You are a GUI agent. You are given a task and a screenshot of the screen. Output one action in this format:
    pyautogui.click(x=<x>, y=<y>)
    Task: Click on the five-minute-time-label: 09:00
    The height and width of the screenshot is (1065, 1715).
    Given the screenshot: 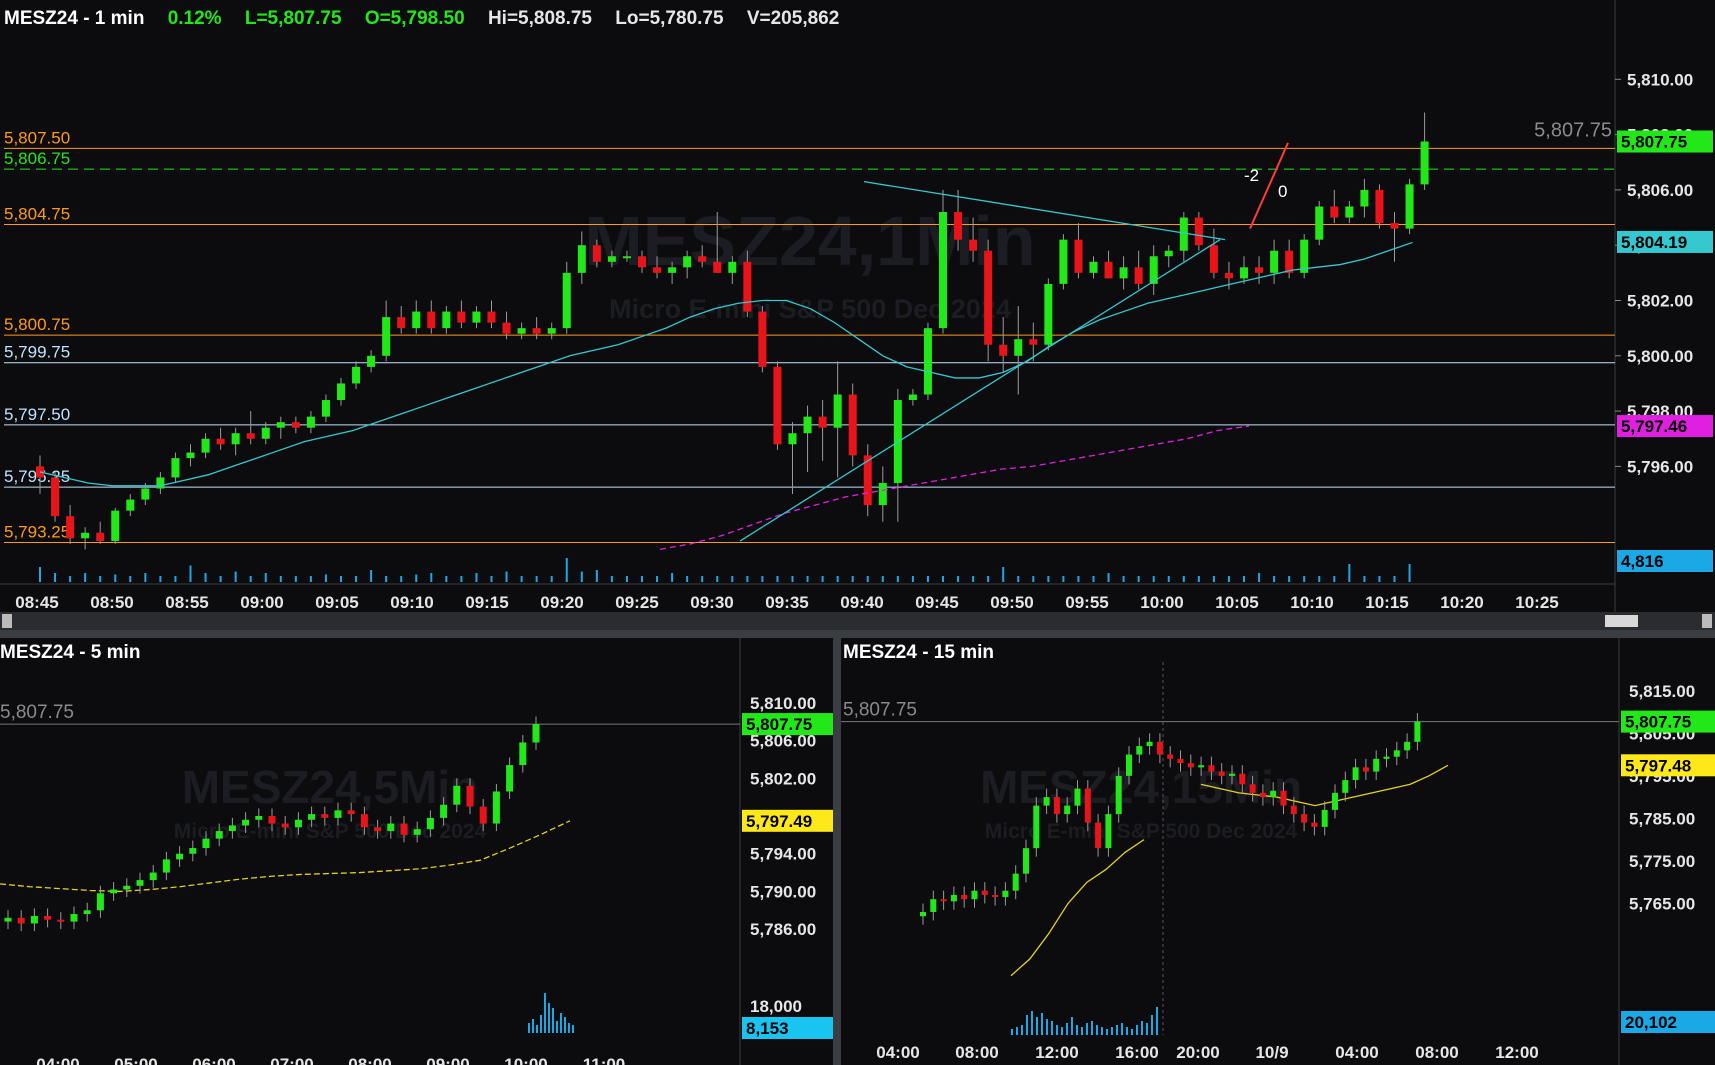 What is the action you would take?
    pyautogui.click(x=447, y=1060)
    